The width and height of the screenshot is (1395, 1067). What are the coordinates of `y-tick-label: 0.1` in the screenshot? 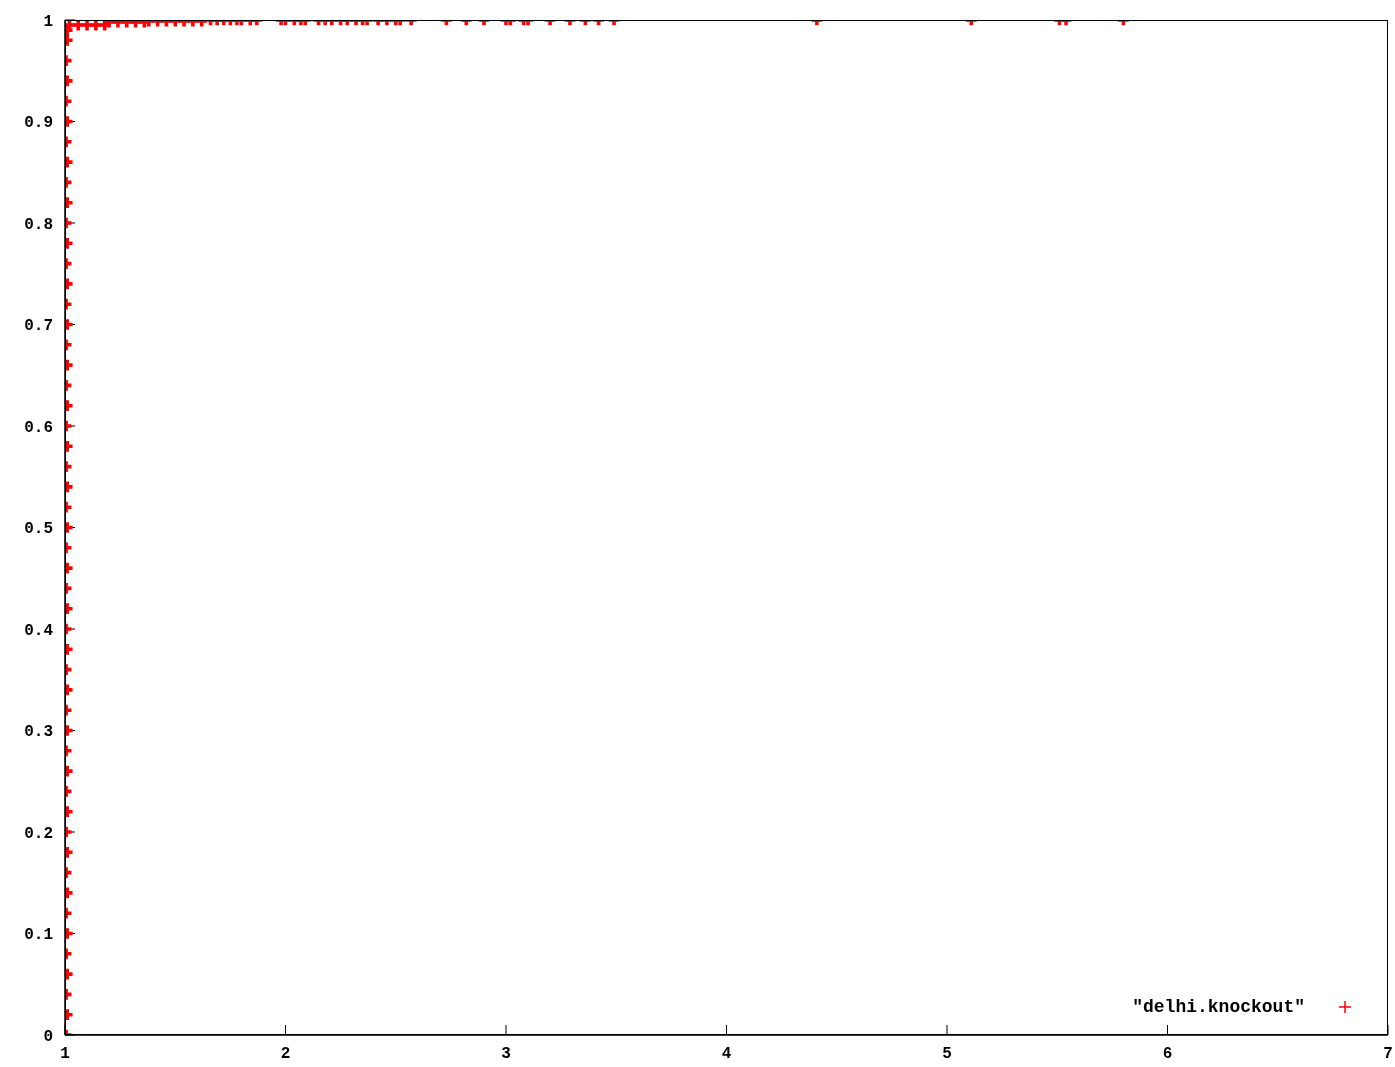 It's located at (38, 935).